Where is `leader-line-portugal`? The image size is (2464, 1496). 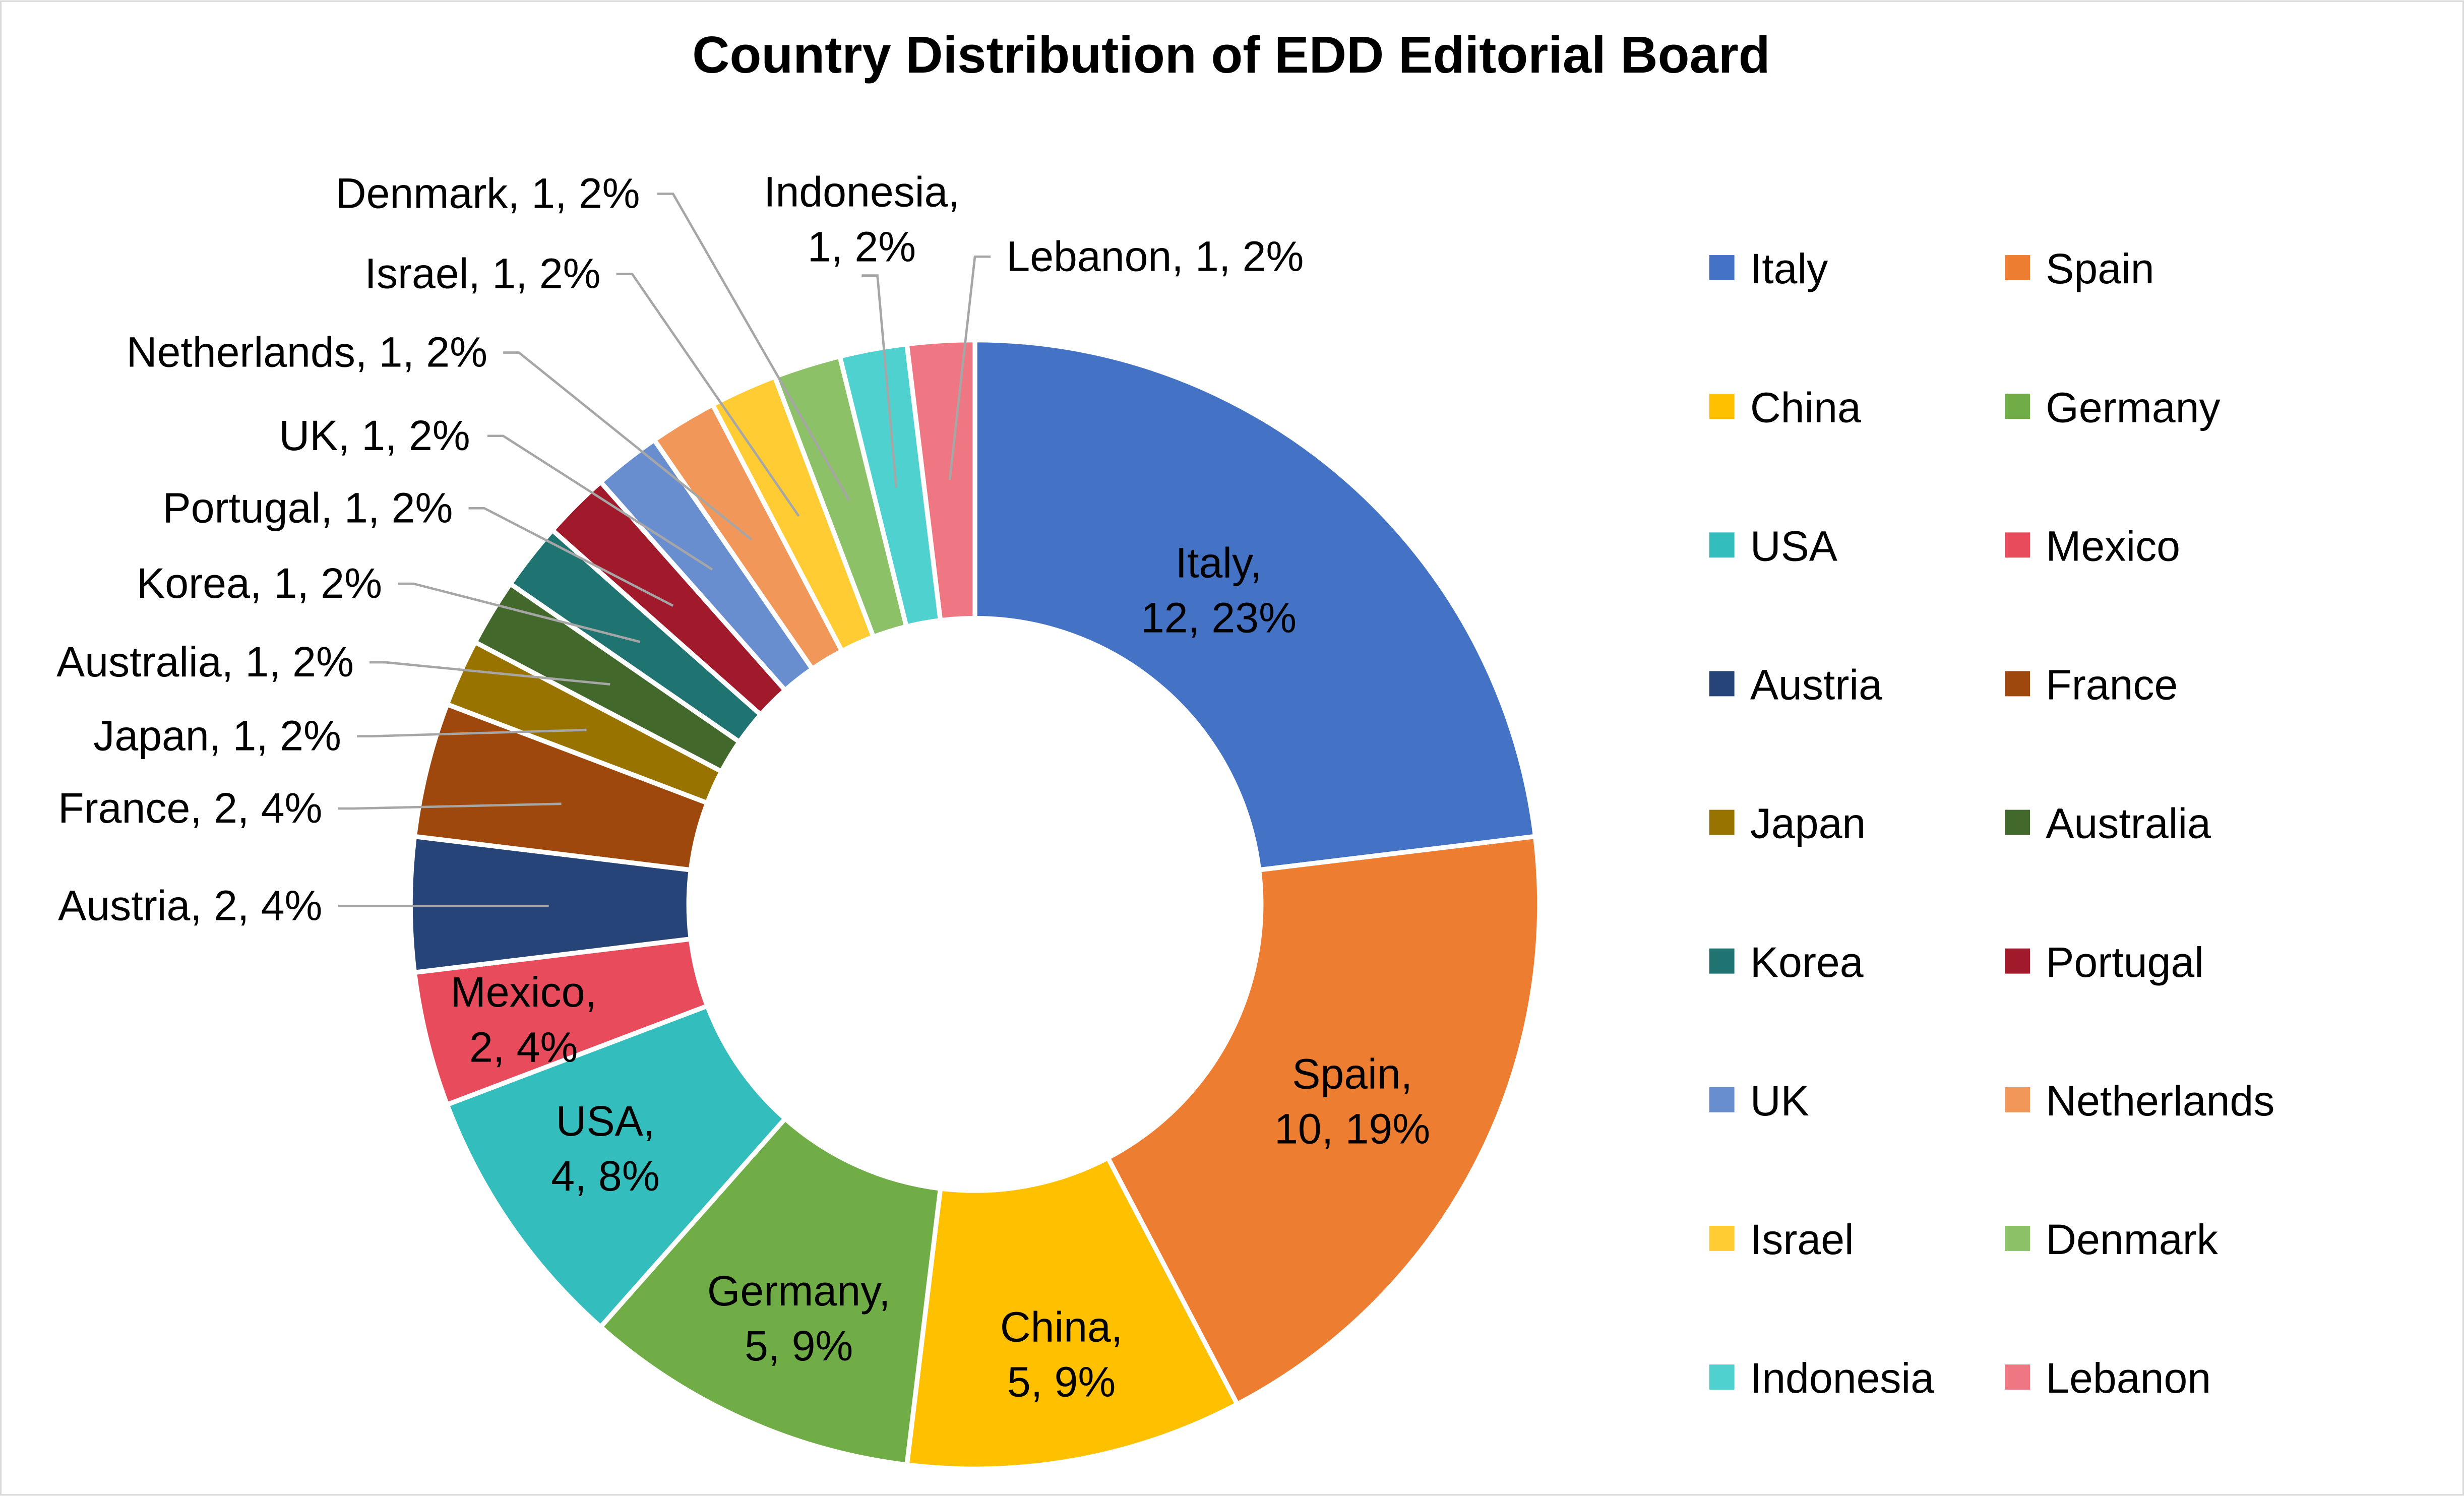
leader-line-portugal is located at coordinates (571, 557).